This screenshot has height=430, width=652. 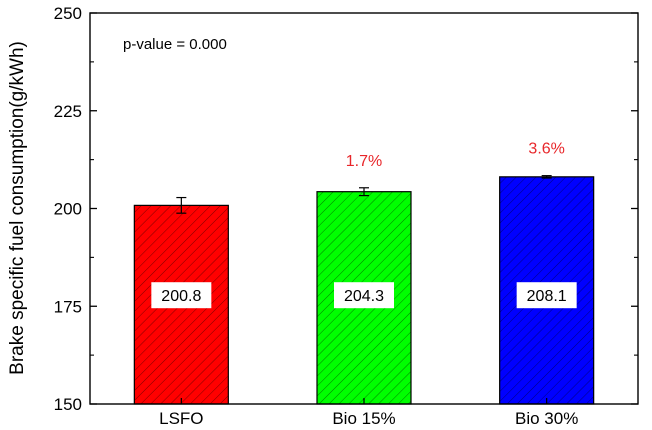 I want to click on x-tick-label: Bio 15%, so click(x=363, y=418).